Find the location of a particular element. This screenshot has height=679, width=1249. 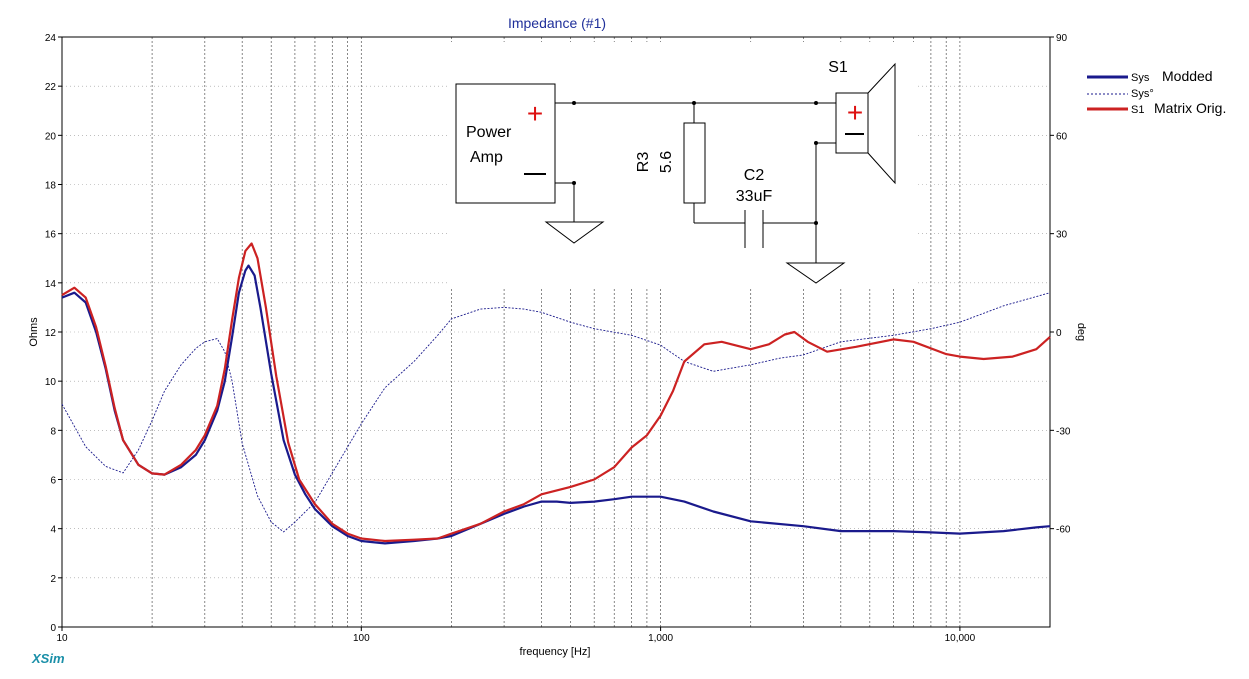

circuit-schematic: Power Amp + R3 5.6 C2 33uF + S1 is located at coordinates (683, 165).